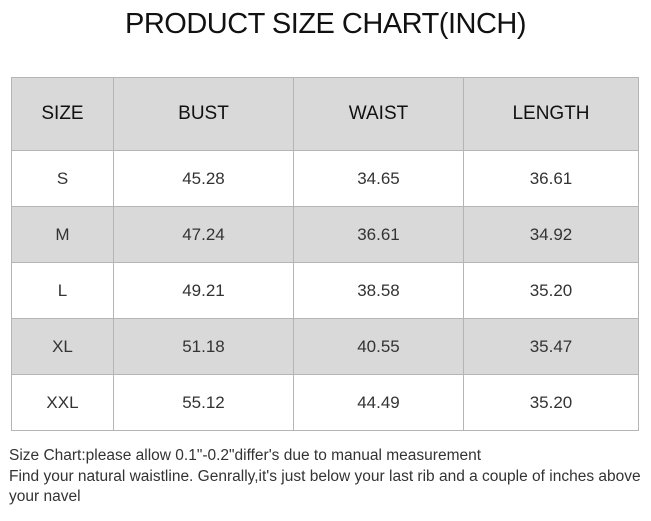 The image size is (651, 521). Describe the element at coordinates (378, 290) in the screenshot. I see `cell-waist: 38.58` at that location.